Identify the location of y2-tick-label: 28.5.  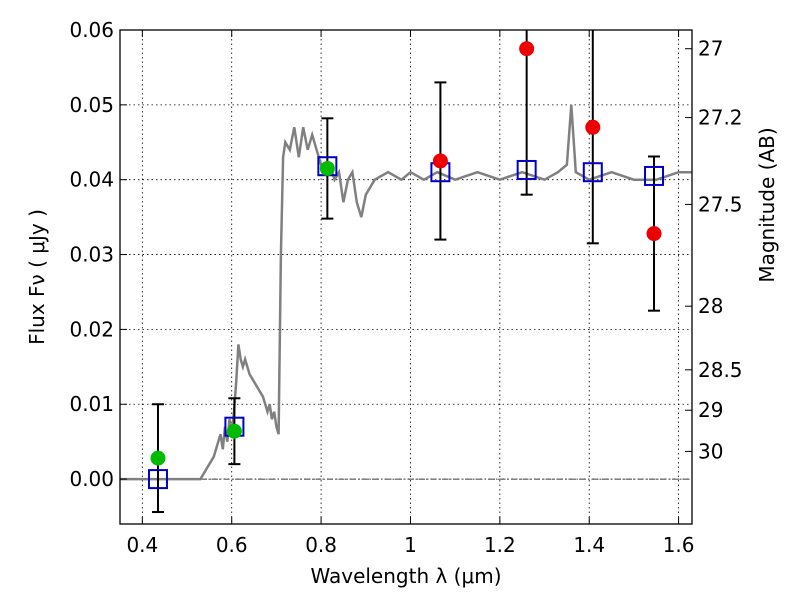
(720, 370).